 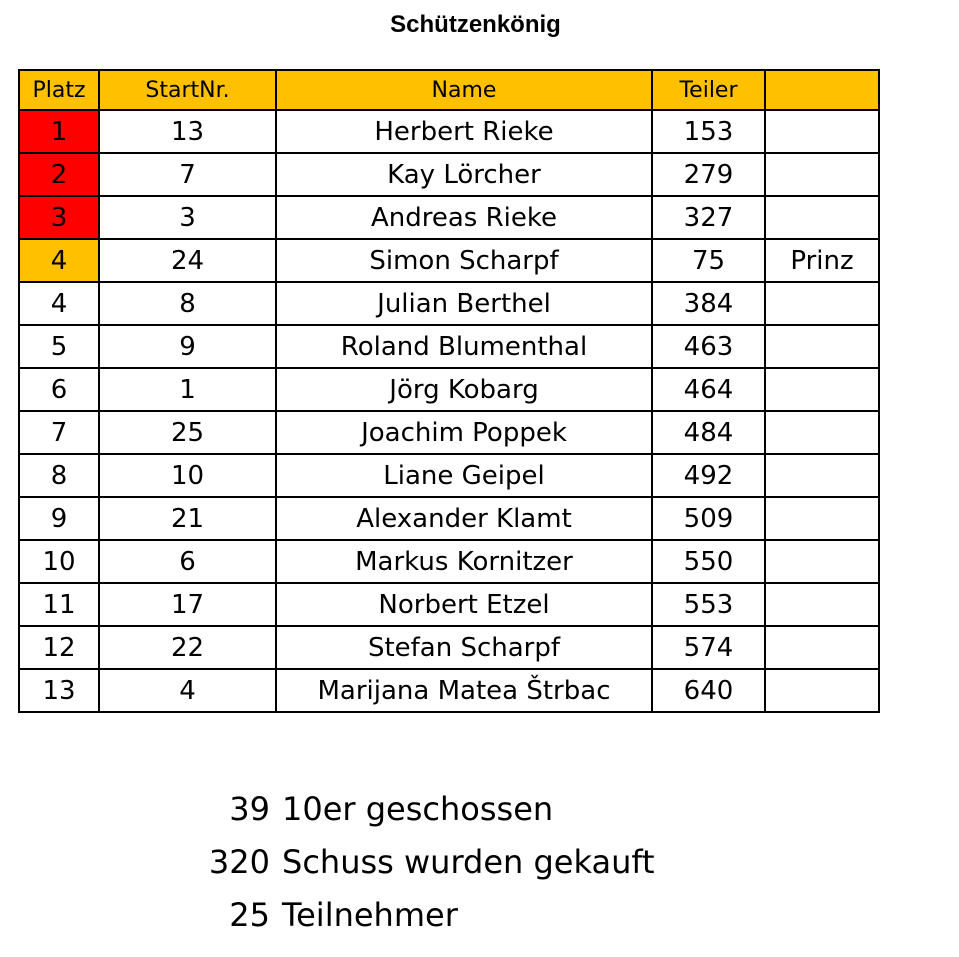 What do you see at coordinates (464, 131) in the screenshot?
I see `cell-name: Herbert Rieke` at bounding box center [464, 131].